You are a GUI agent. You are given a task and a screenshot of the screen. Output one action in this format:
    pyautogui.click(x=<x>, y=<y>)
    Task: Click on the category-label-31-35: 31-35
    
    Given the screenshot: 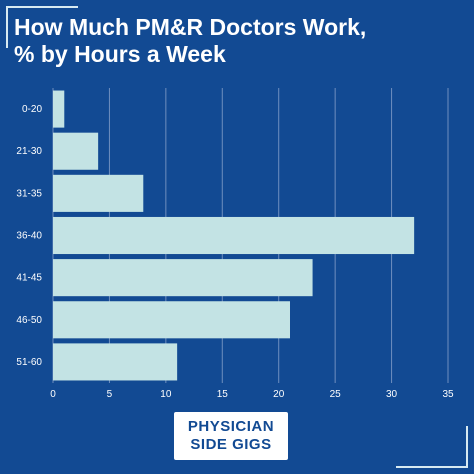 What is the action you would take?
    pyautogui.click(x=29, y=193)
    